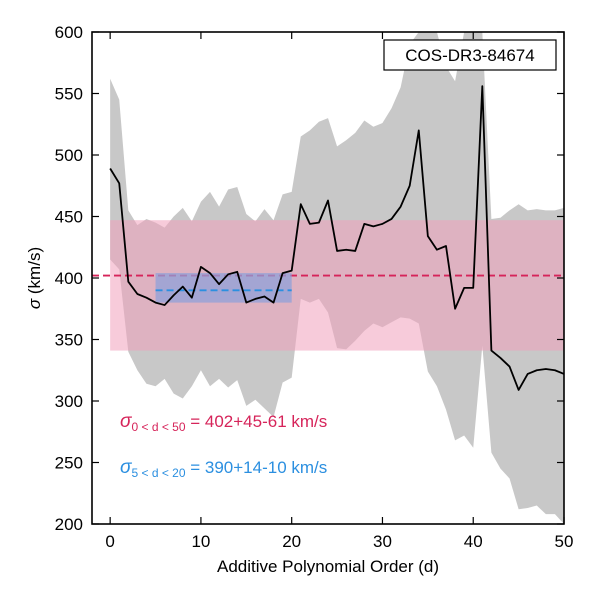 The height and width of the screenshot is (603, 598). What do you see at coordinates (69, 340) in the screenshot?
I see `y-tick-label: 350` at bounding box center [69, 340].